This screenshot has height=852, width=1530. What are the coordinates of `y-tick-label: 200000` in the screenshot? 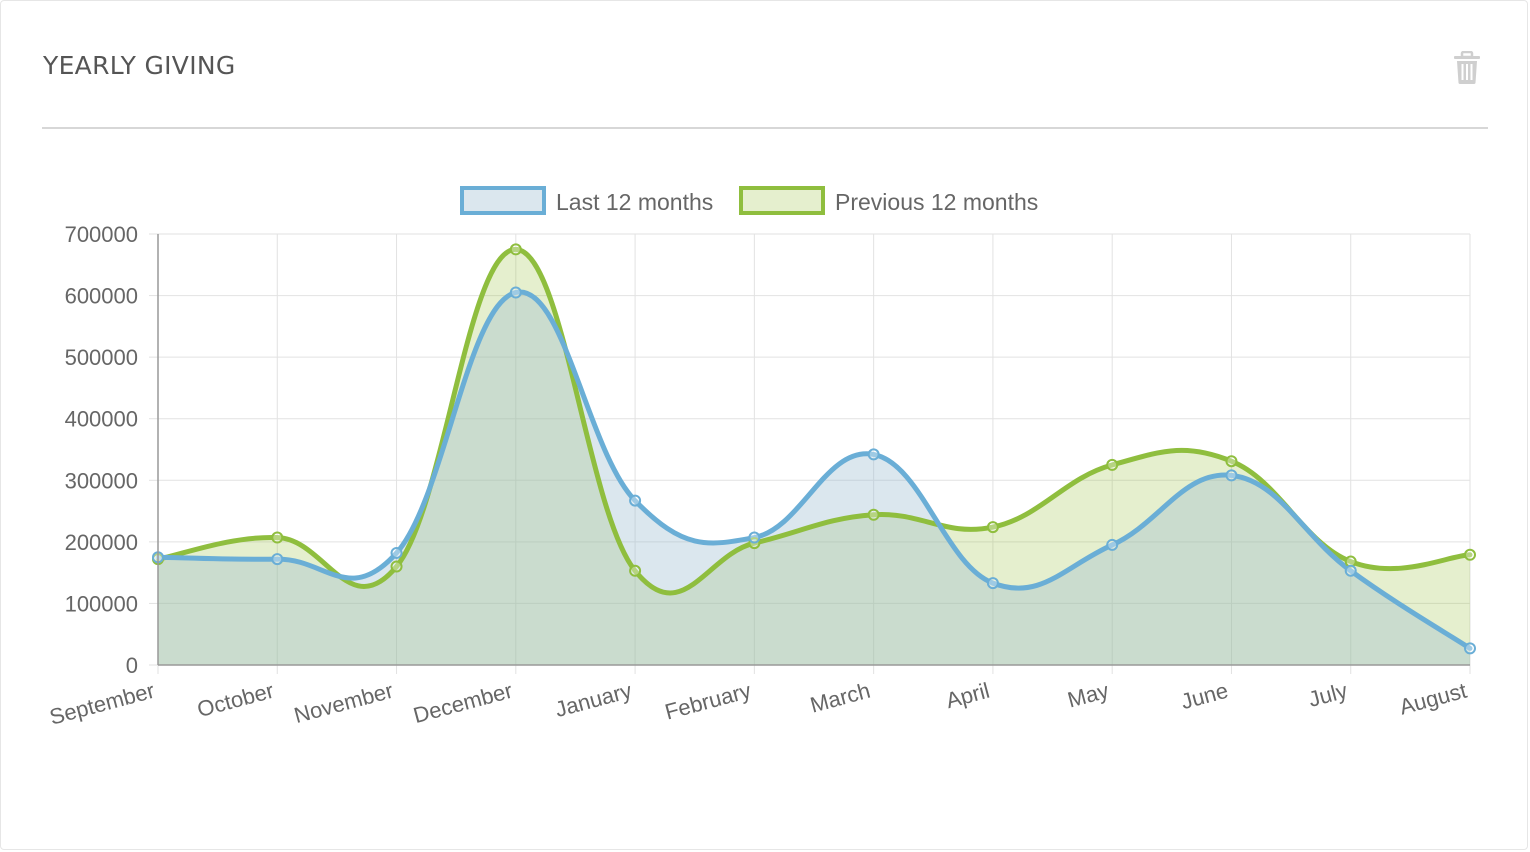 It's located at (101, 542).